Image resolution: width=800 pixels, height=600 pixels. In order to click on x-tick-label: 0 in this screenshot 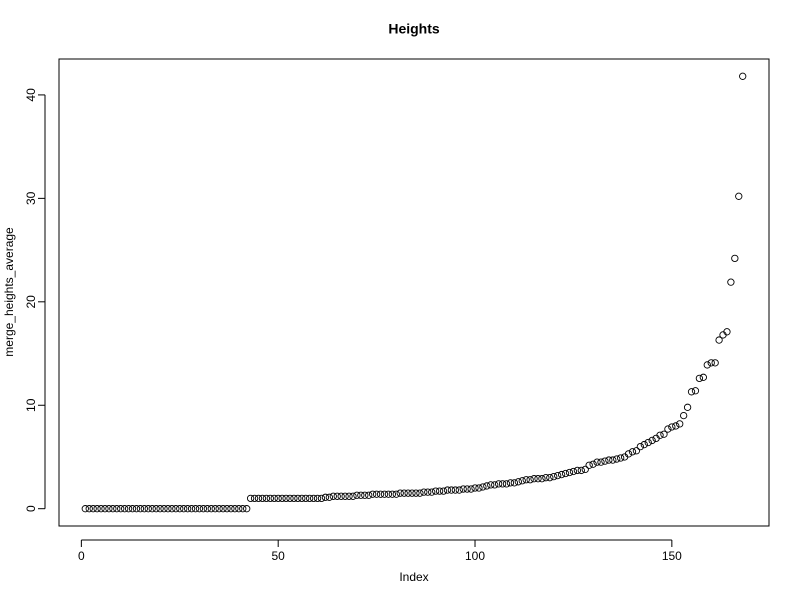, I will do `click(81, 556)`.